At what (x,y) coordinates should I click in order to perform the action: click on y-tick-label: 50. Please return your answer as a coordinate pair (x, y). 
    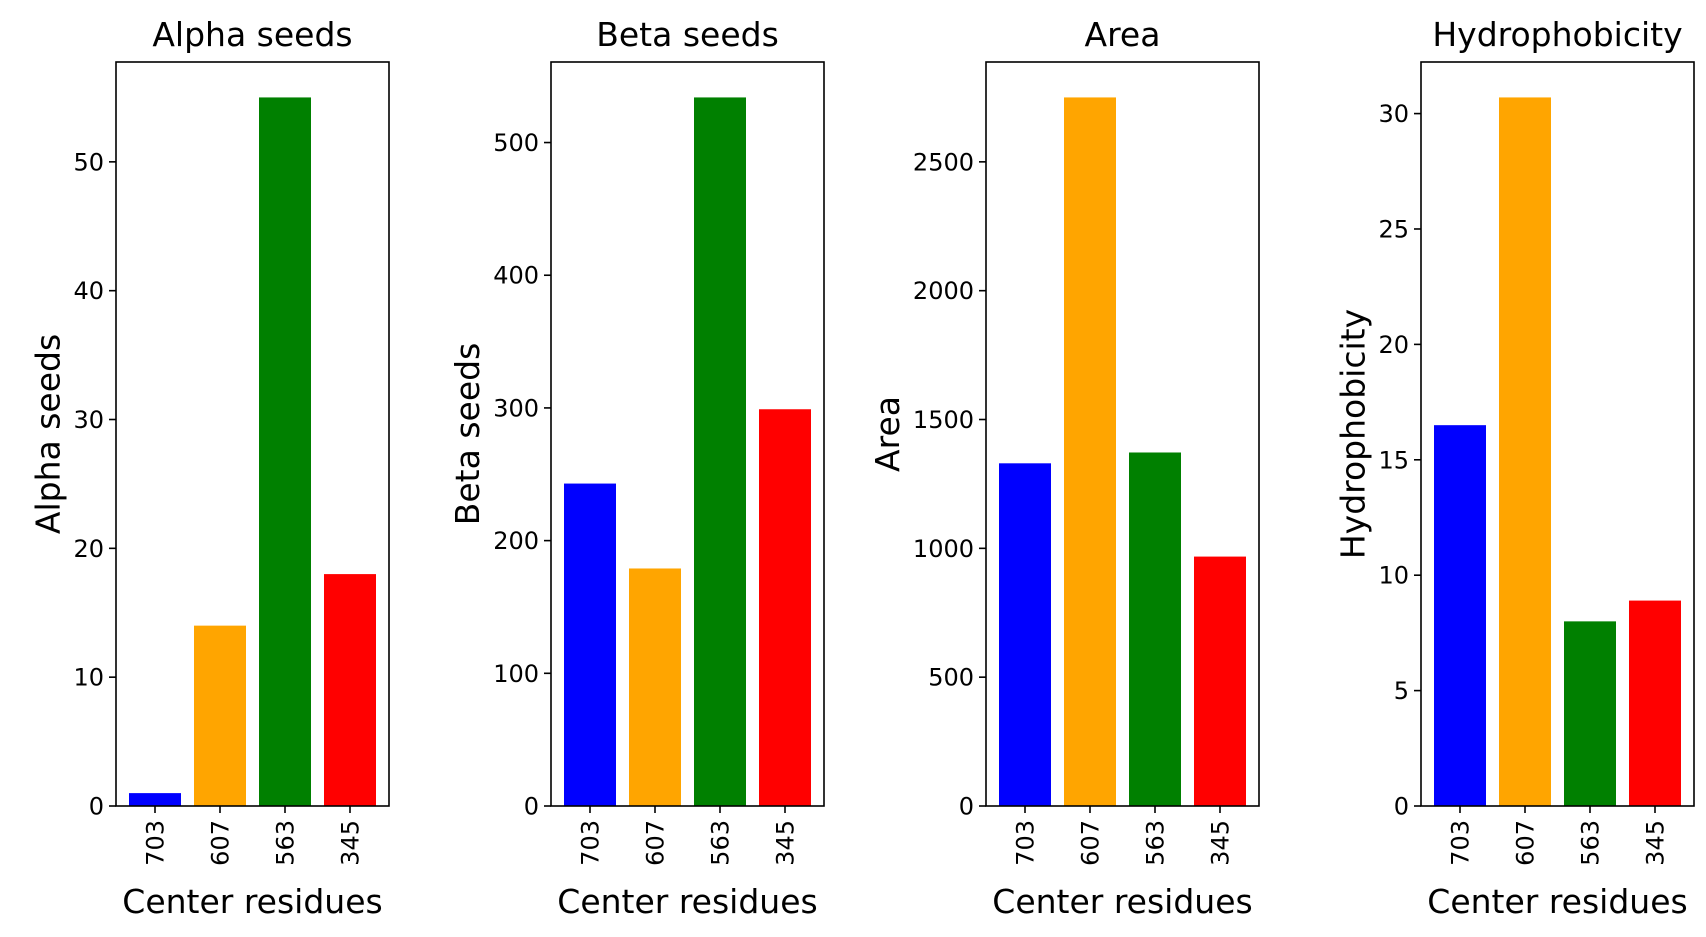
    Looking at the image, I should click on (88, 162).